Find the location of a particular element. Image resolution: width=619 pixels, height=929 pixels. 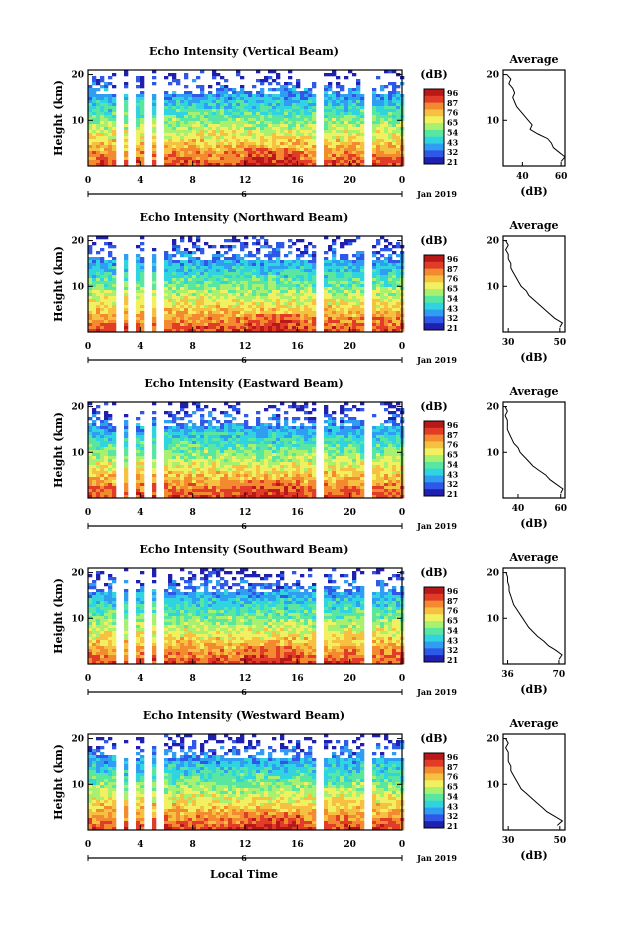

avg-y-tick-label: 20 is located at coordinates (492, 574).